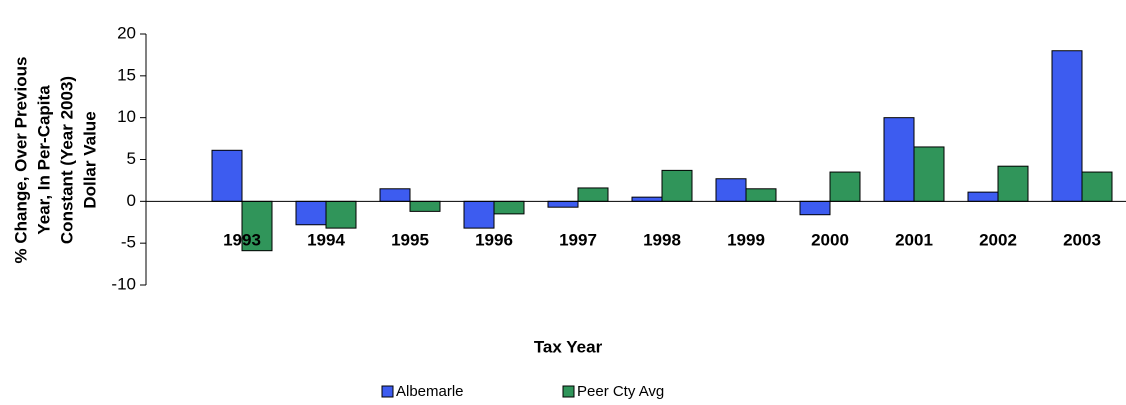 The height and width of the screenshot is (405, 1126). Describe the element at coordinates (326, 239) in the screenshot. I see `x-tick-label: 1994` at that location.